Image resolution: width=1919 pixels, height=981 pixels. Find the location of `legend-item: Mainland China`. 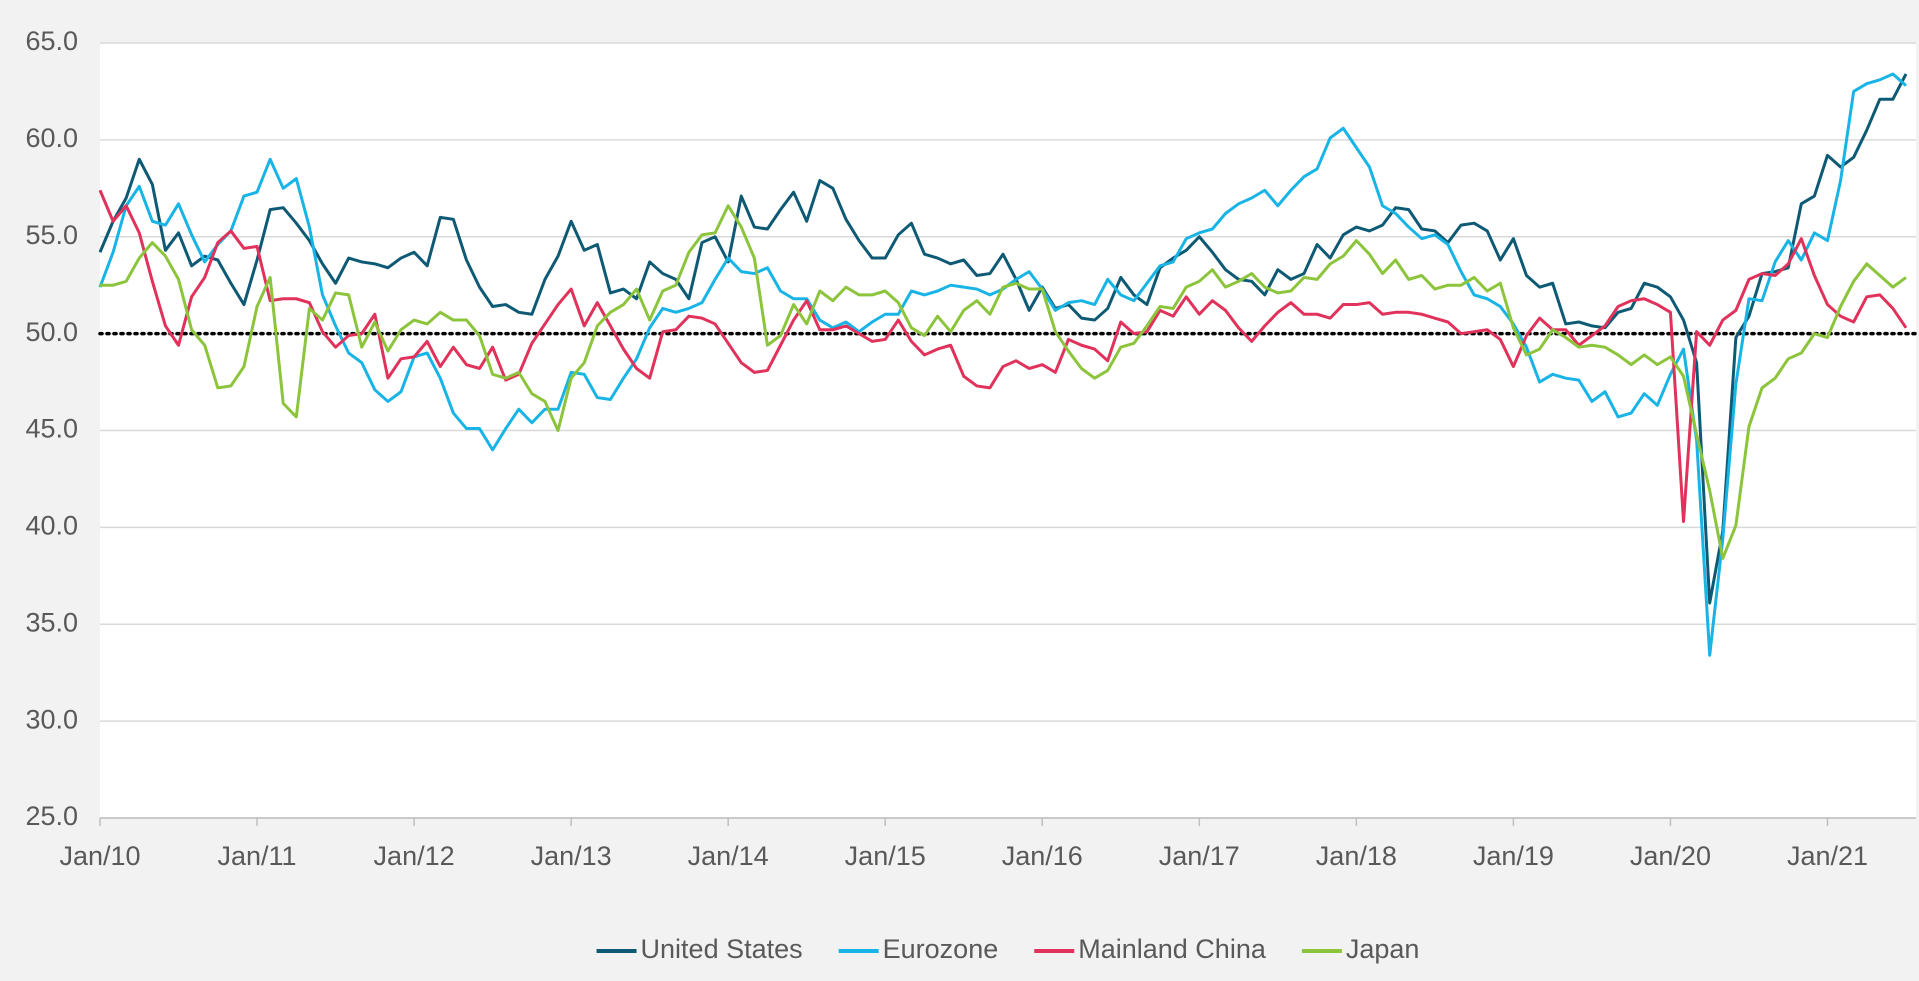

legend-item: Mainland China is located at coordinates (1150, 949).